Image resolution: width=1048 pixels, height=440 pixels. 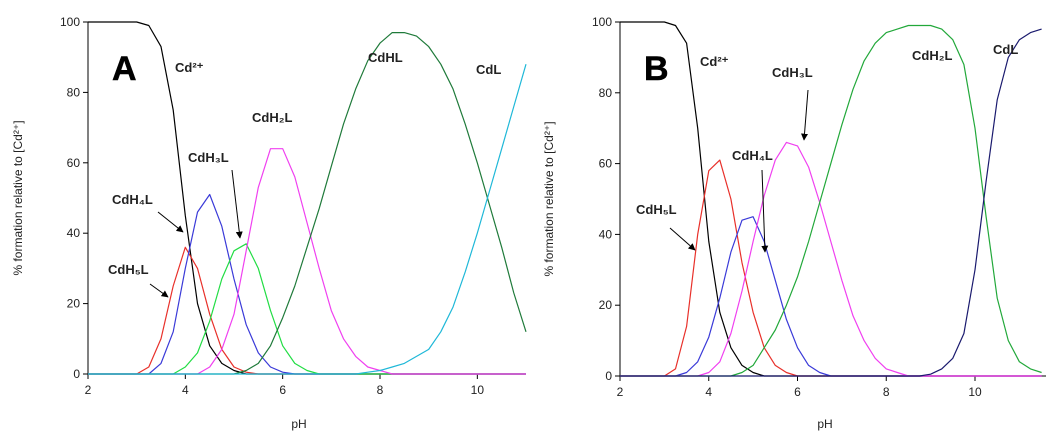 What do you see at coordinates (656, 69) in the screenshot?
I see `panel-letter: B` at bounding box center [656, 69].